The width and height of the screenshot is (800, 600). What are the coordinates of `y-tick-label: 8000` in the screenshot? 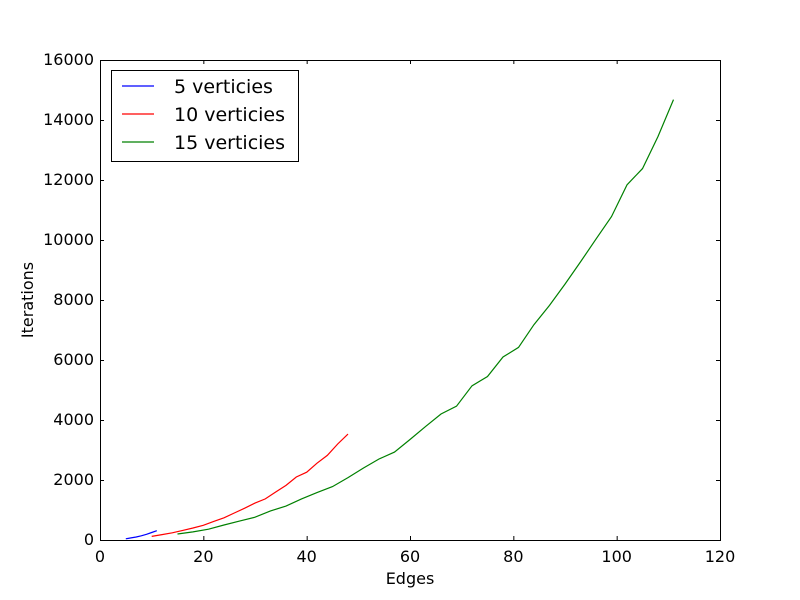 It's located at (73, 299).